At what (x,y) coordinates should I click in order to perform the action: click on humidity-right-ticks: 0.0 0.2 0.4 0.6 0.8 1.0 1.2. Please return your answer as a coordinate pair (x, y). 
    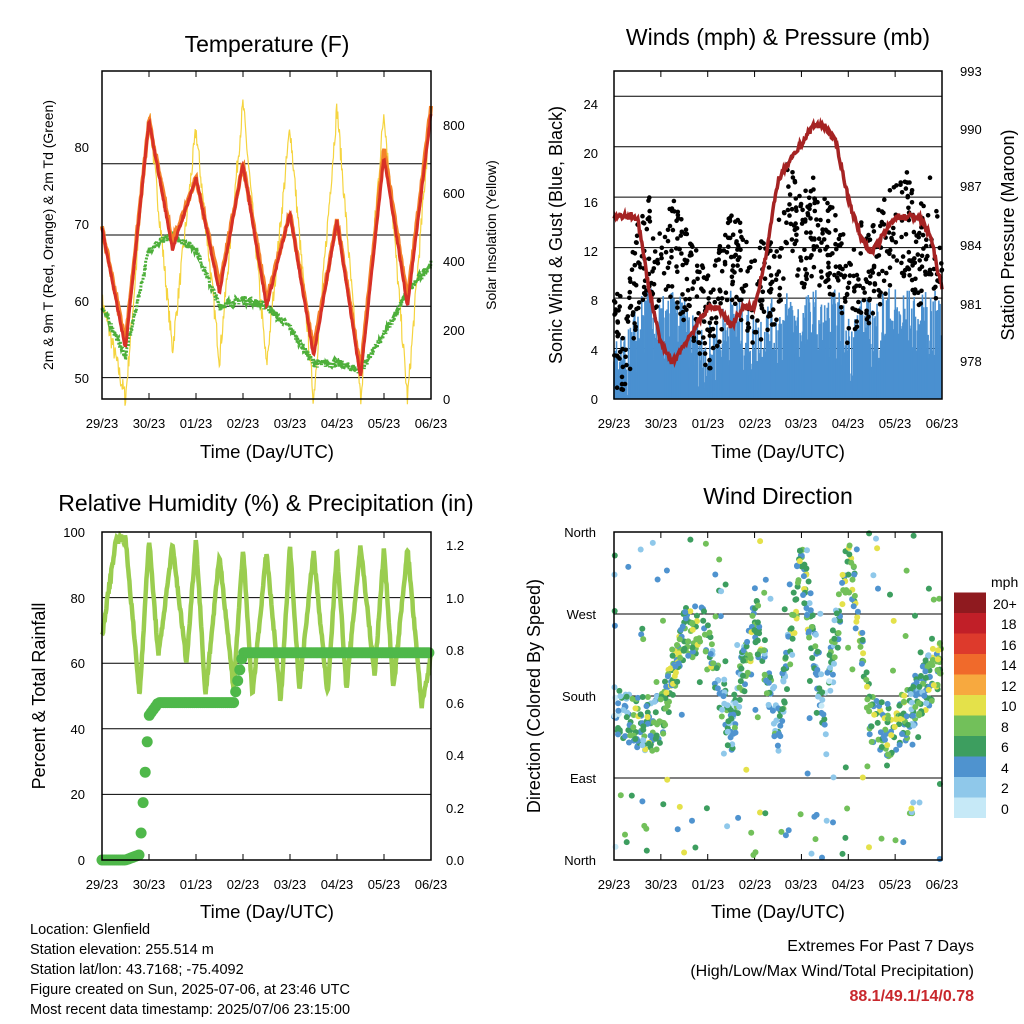
    Looking at the image, I should click on (455, 703).